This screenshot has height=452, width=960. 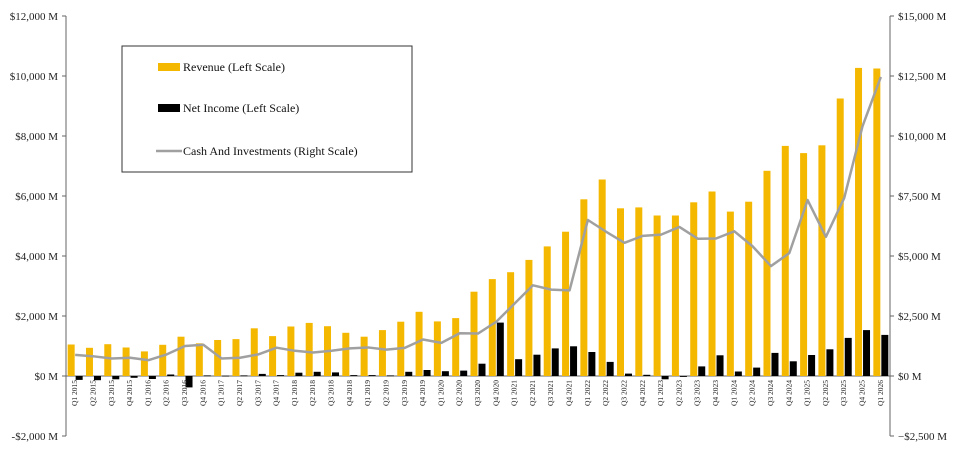 I want to click on category-label: Q1 2017, so click(x=221, y=393).